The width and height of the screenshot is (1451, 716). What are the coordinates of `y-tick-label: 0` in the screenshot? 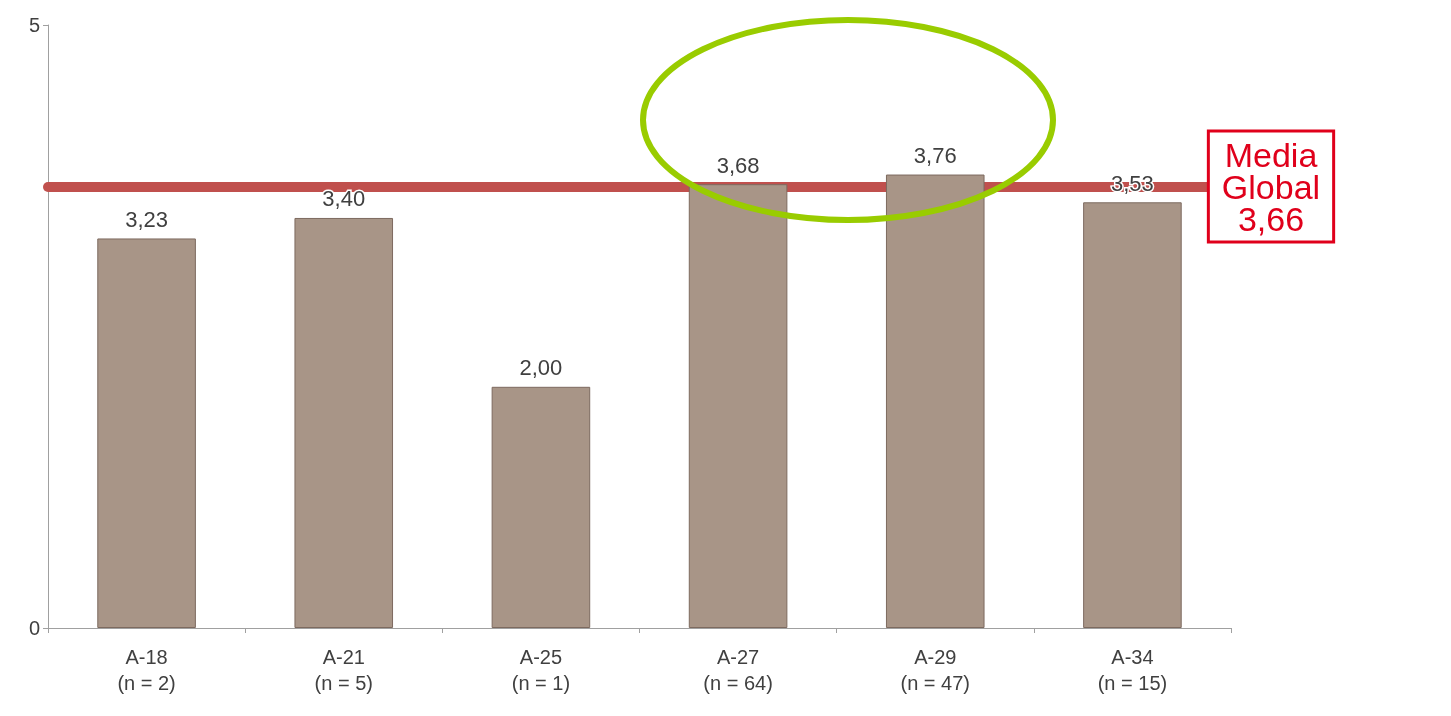 It's located at (34, 628).